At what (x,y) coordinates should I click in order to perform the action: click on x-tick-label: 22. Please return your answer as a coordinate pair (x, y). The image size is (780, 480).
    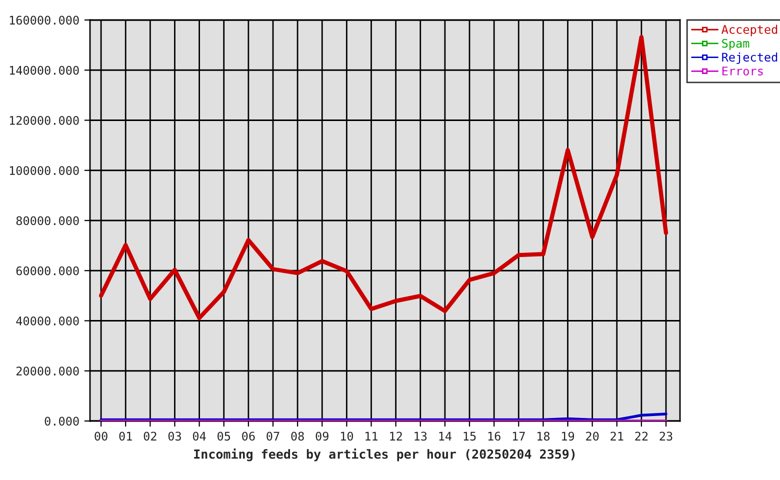
    Looking at the image, I should click on (641, 436).